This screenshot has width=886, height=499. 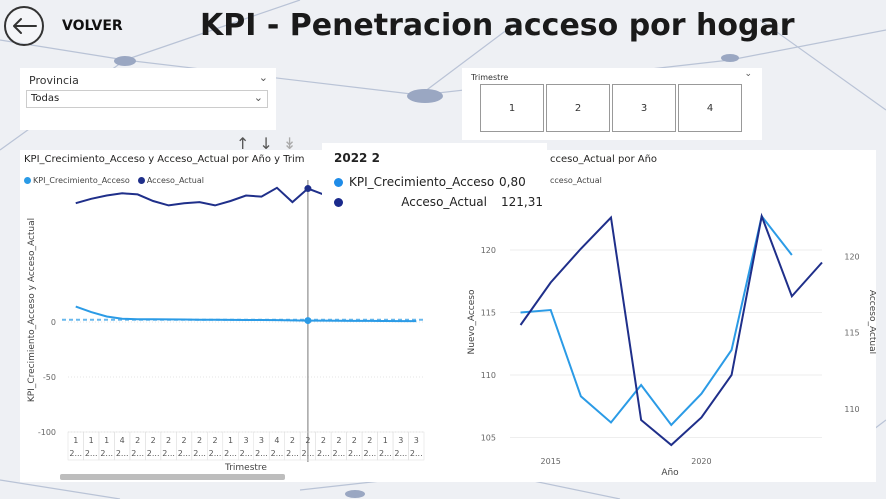 I want to click on provincia-slicer-title: Provincia, so click(x=54, y=80).